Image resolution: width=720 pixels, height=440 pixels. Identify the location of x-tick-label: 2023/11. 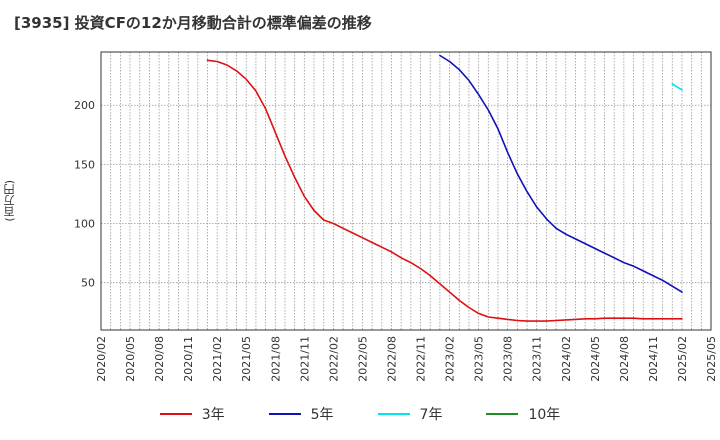
(537, 359).